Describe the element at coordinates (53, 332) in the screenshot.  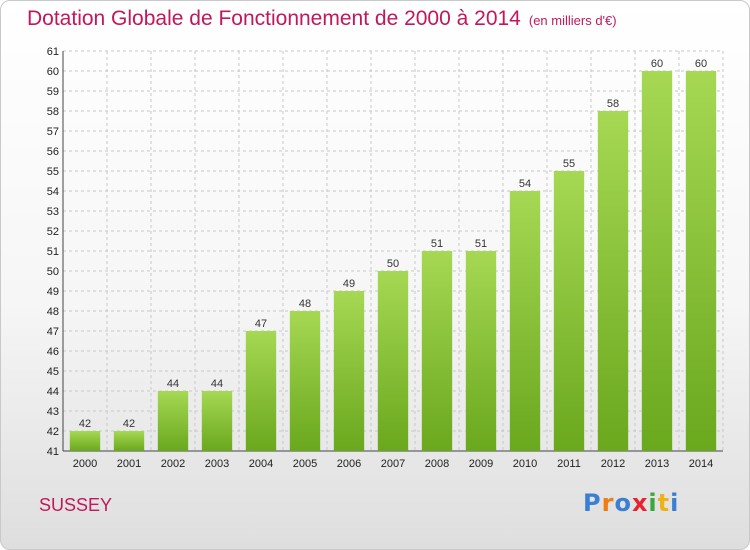
I see `y-tick-label: 47` at that location.